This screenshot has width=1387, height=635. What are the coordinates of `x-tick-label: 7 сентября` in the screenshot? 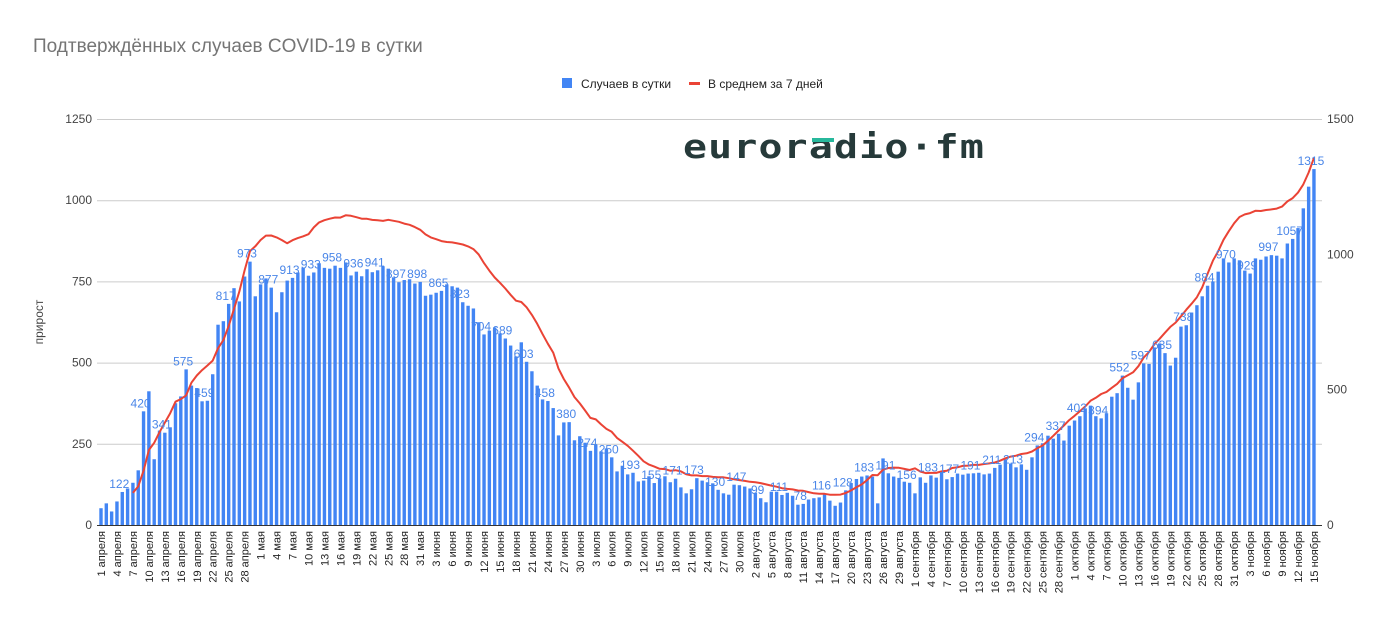 It's located at (948, 559).